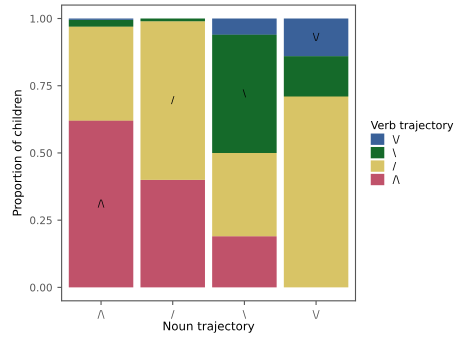  Describe the element at coordinates (101, 314) in the screenshot. I see `x-tick-label: /\` at that location.